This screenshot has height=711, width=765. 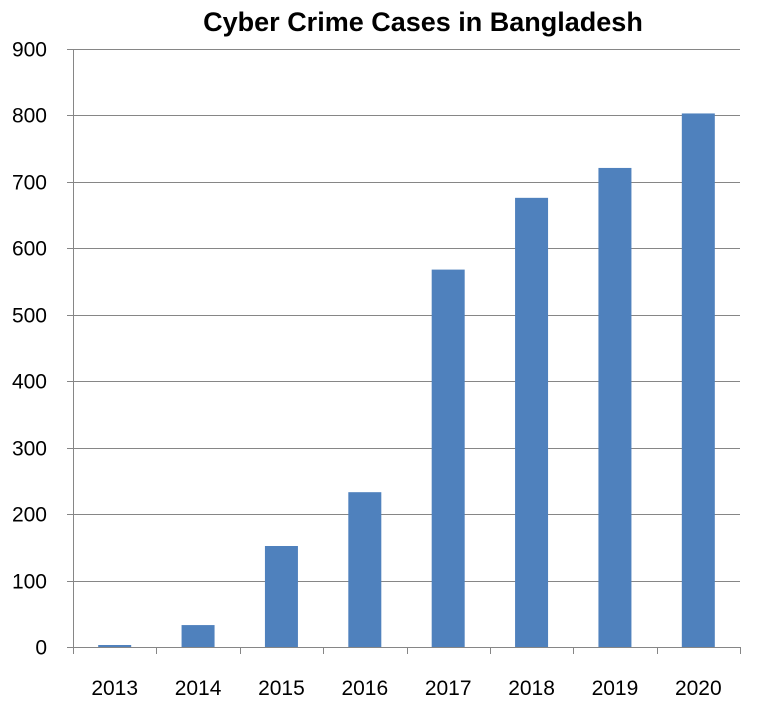 What do you see at coordinates (406, 688) in the screenshot?
I see `x-axis-tick-labels: 2013 2014 2015 2016 2017 2018 2019 2020` at bounding box center [406, 688].